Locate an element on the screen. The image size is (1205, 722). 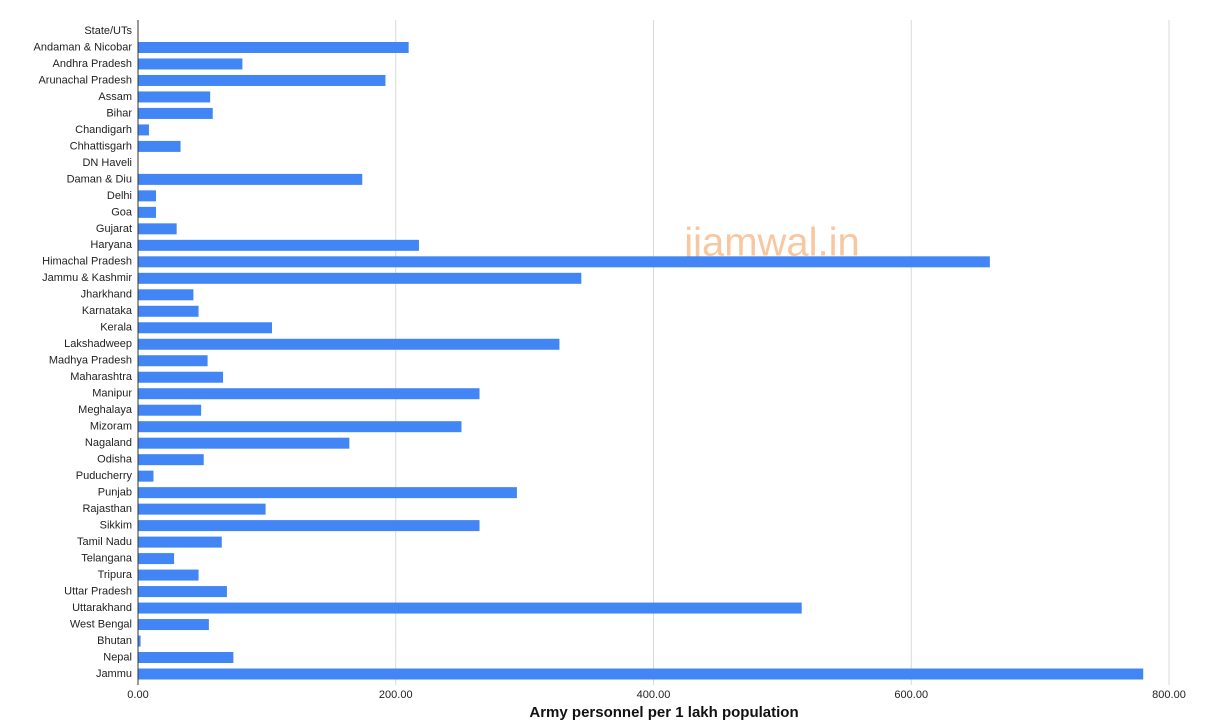
y-tick-label: Mizoram is located at coordinates (111, 427).